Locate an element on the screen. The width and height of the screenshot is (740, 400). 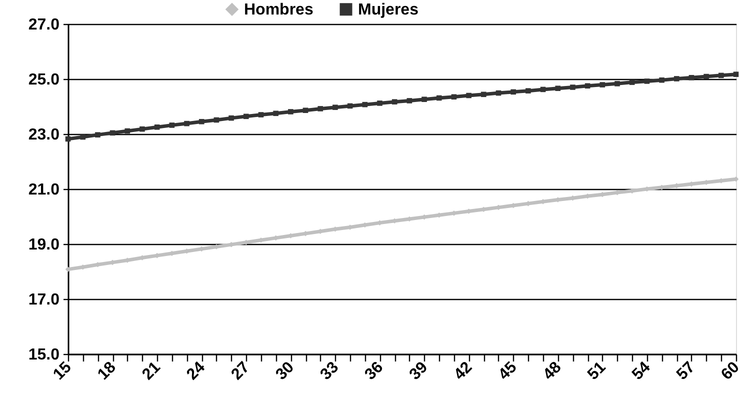
y-tick-label: 23.0 is located at coordinates (44, 135).